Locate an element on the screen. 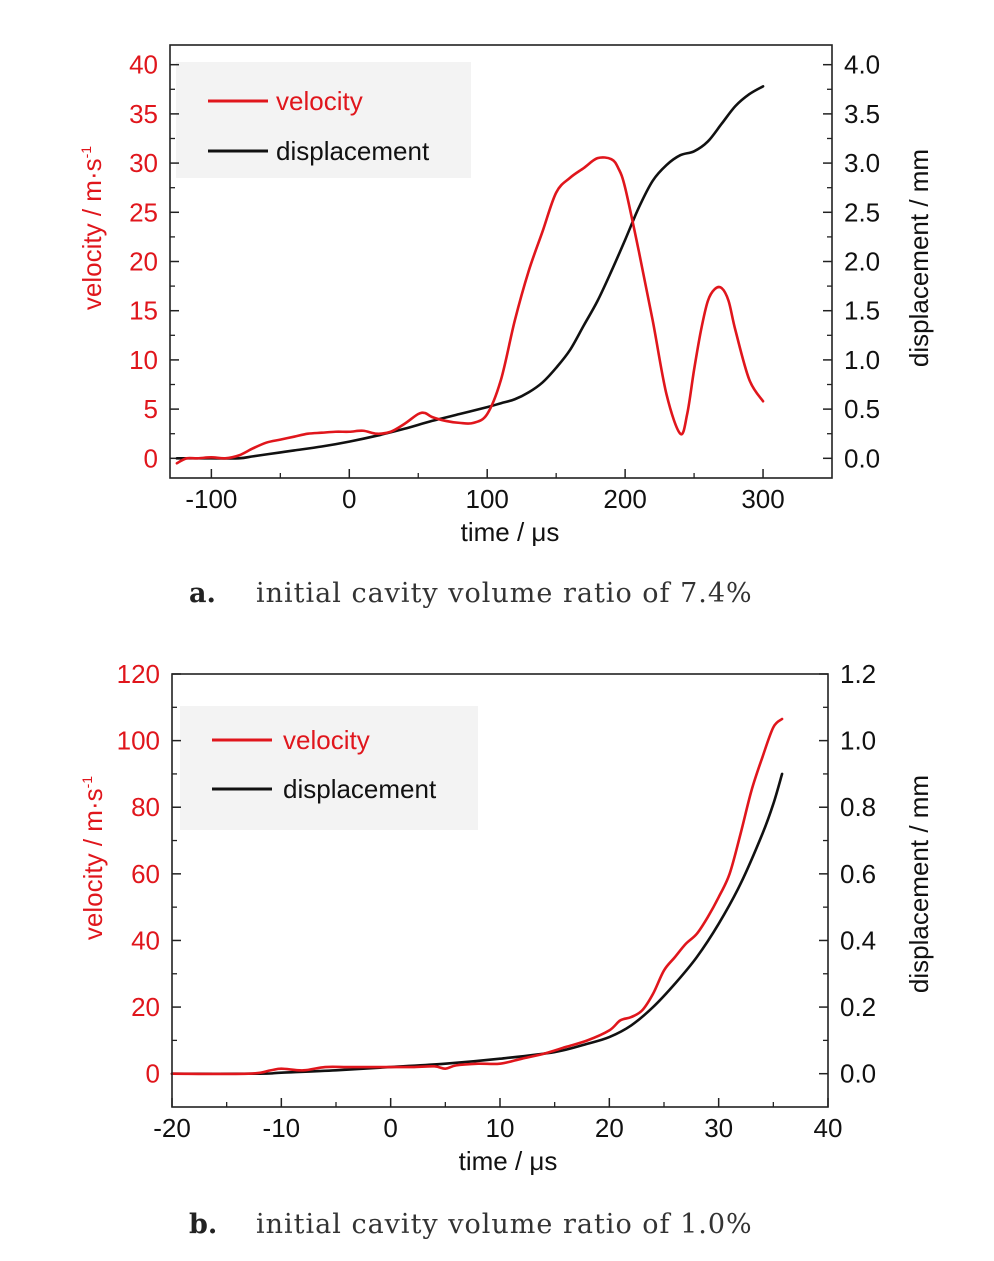 This screenshot has width=994, height=1261. x-tick-label: -10 is located at coordinates (282, 1128).